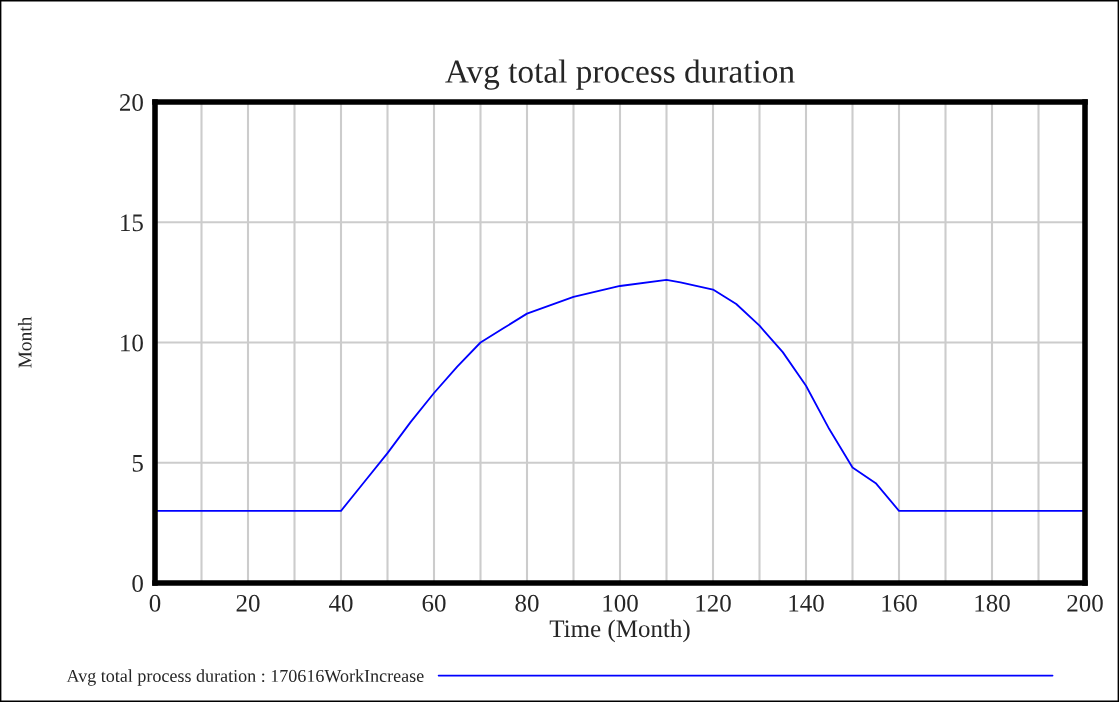 The height and width of the screenshot is (702, 1119). What do you see at coordinates (245, 677) in the screenshot?
I see `text: Avg total process duration : 170616WorkIncrease` at bounding box center [245, 677].